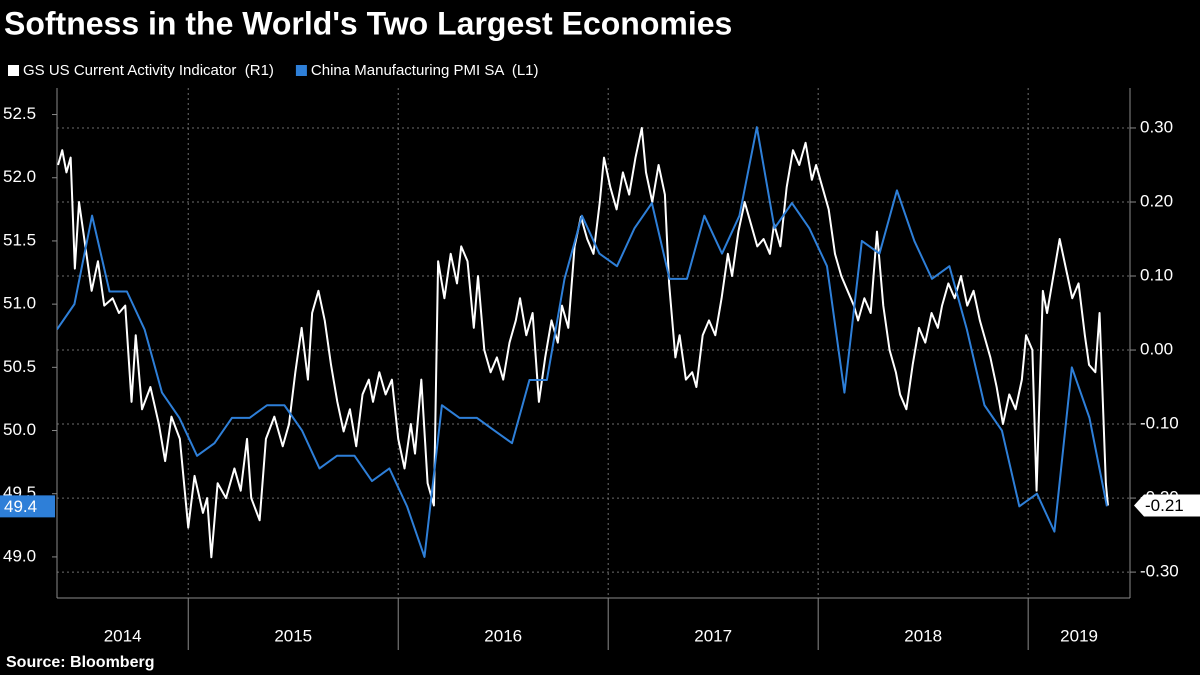  What do you see at coordinates (923, 635) in the screenshot?
I see `x-tick-label: 2018` at bounding box center [923, 635].